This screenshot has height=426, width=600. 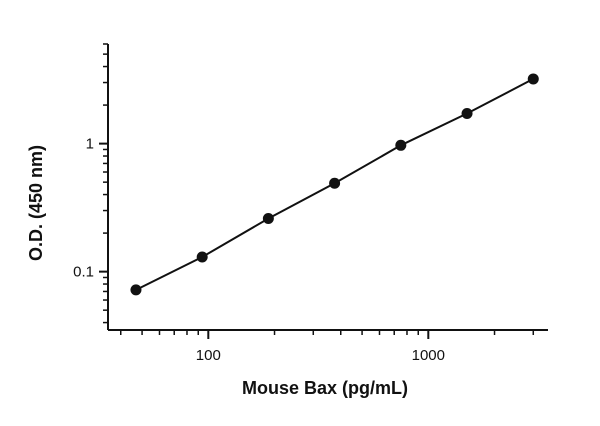 I want to click on x-tick-label: 100, so click(x=208, y=355).